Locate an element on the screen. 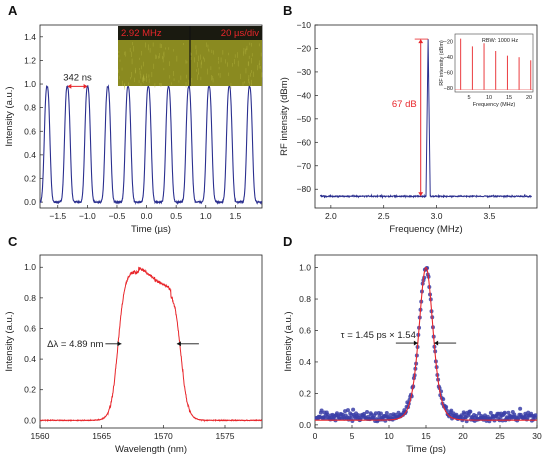  bandwidth-annotation: Δλ = 4.89 nm is located at coordinates (75, 344).